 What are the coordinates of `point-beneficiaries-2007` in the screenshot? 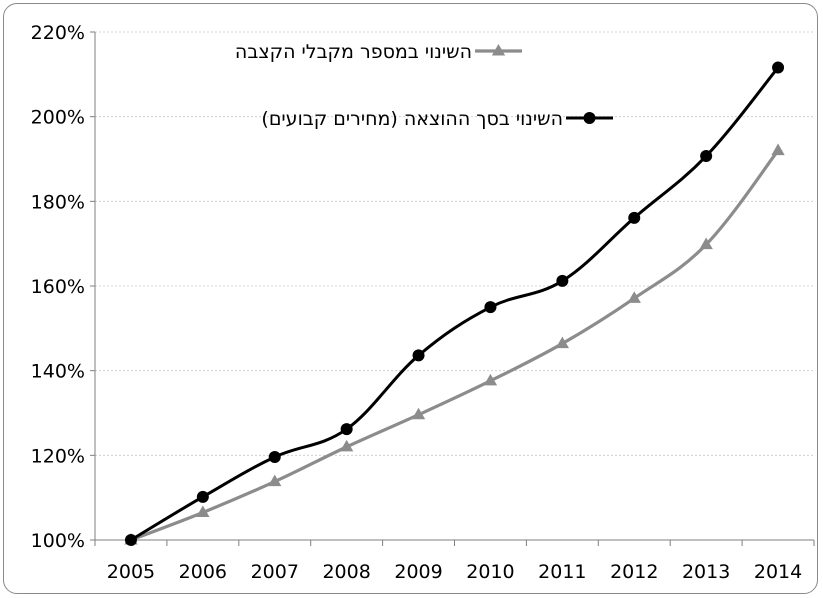 It's located at (275, 480).